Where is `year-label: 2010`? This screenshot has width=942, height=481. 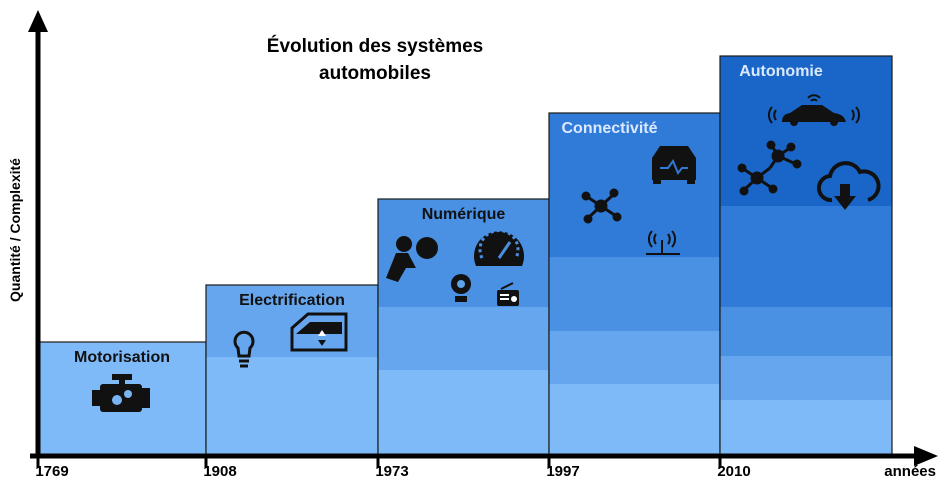
year-label: 2010 is located at coordinates (733, 471).